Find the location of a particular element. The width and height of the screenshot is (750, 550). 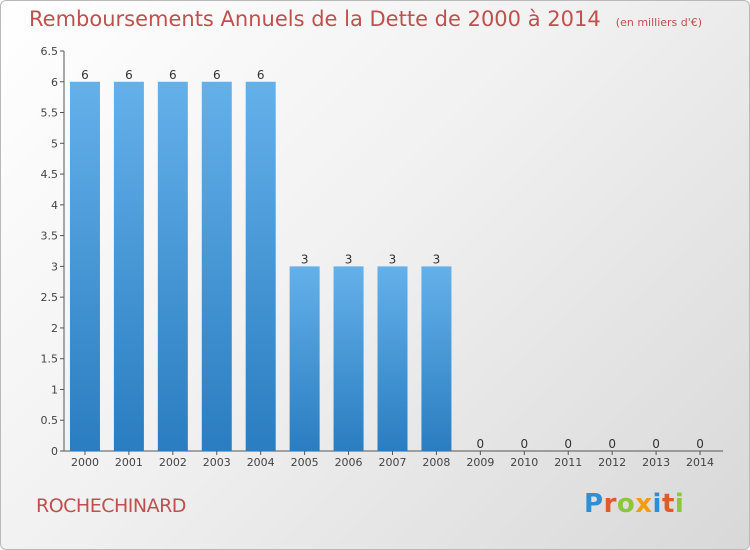

x-tick-label: 2009 is located at coordinates (480, 462).